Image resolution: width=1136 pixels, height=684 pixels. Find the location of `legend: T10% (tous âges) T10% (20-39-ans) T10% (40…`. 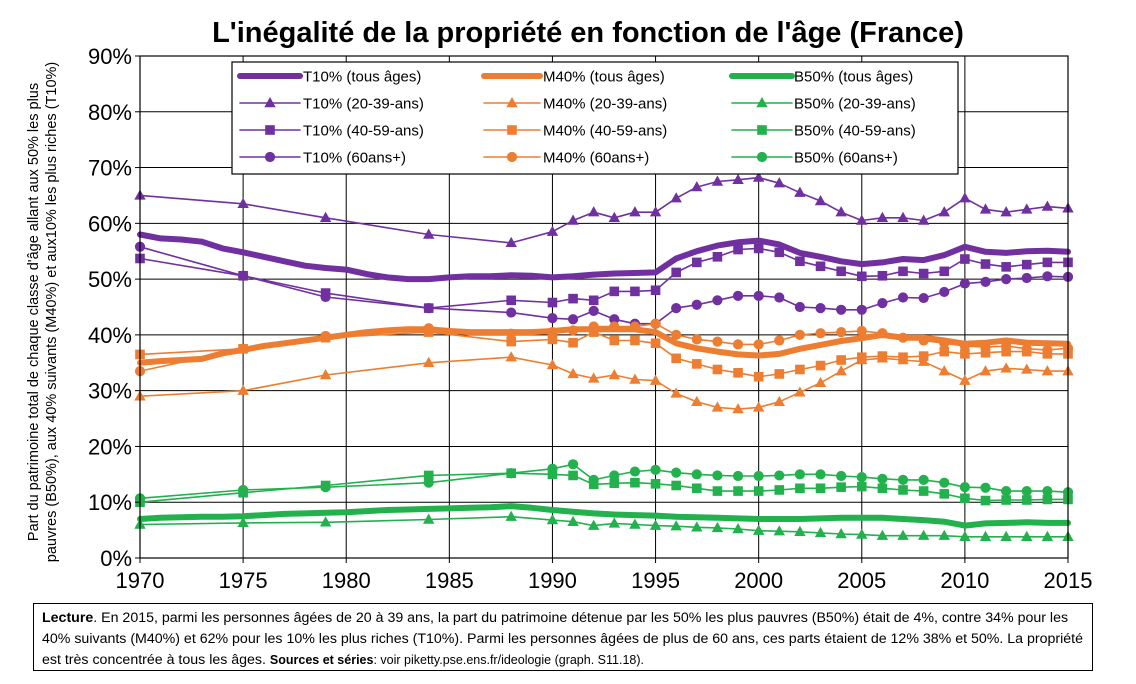

legend: T10% (tous âges) T10% (20-39-ans) T10% (40… is located at coordinates (595, 118).